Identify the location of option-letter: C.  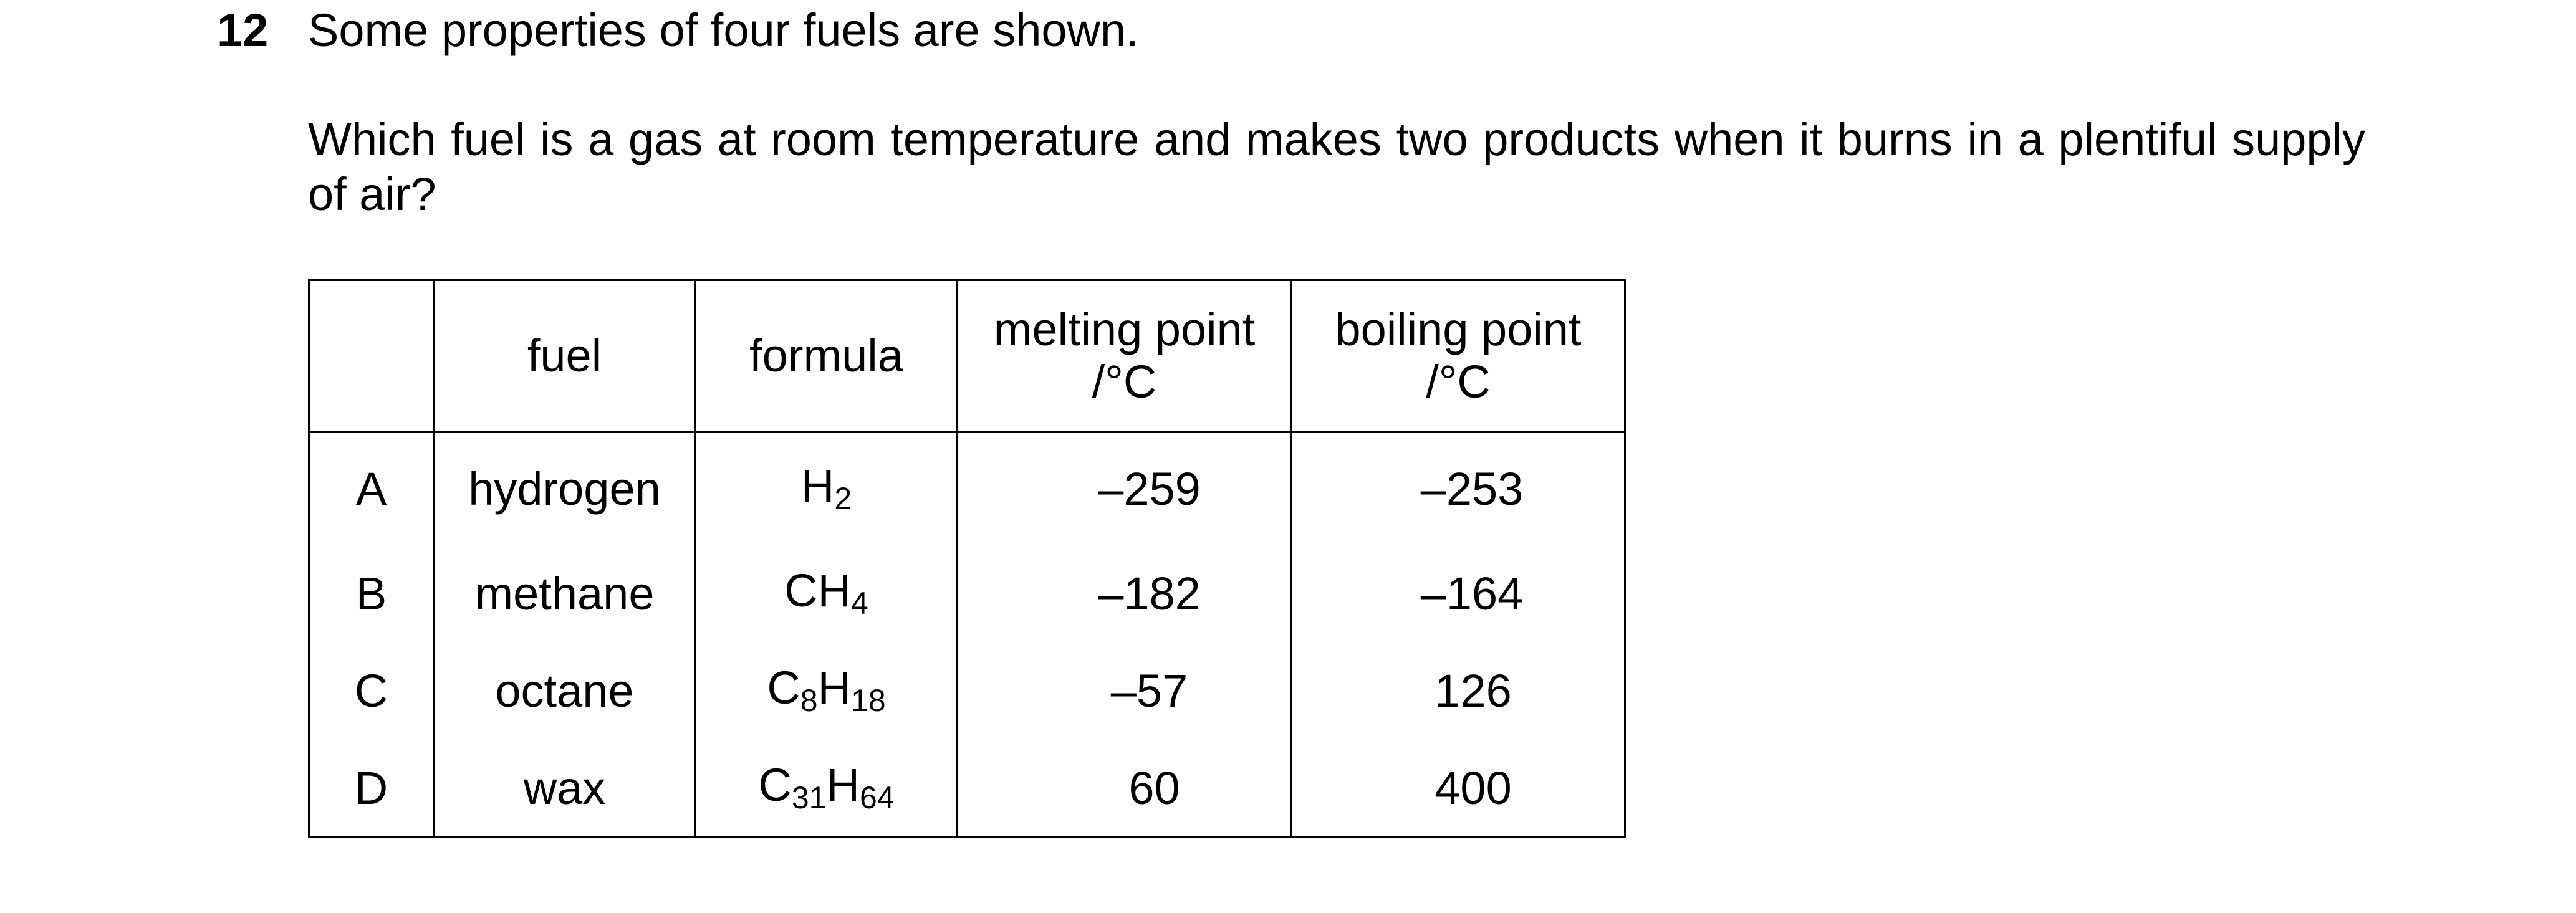
(371, 691).